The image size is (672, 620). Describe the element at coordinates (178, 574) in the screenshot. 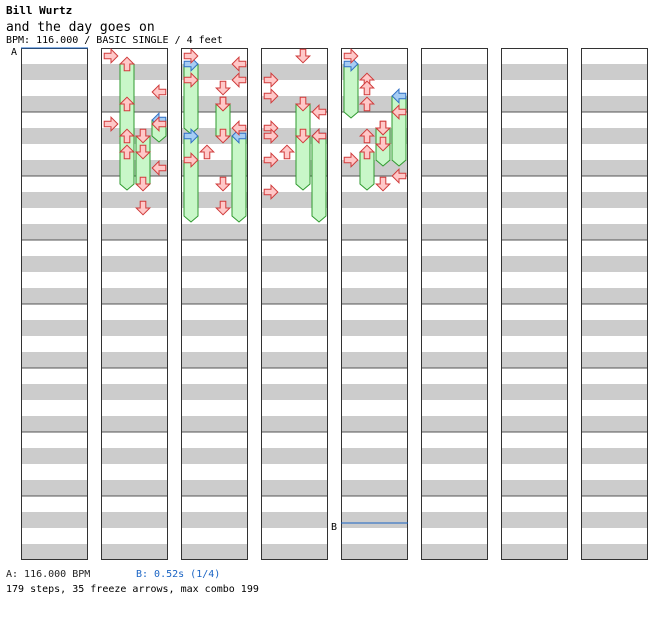

I see `stop-legend: B: 0.52s (1/4)` at that location.